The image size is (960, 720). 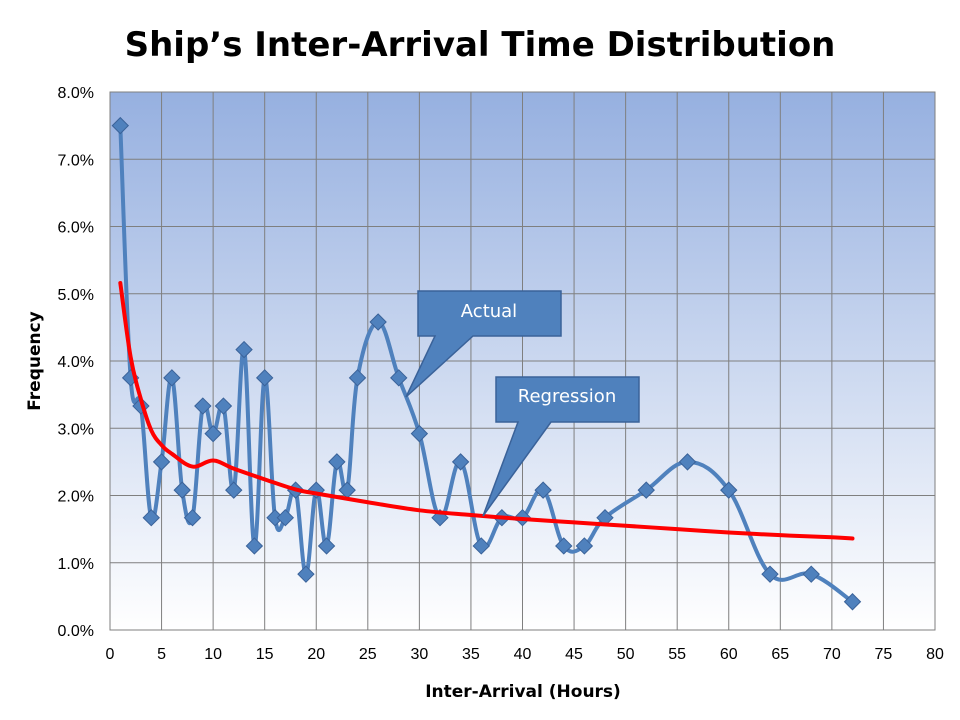 I want to click on y-tick-label: 5.0%, so click(x=76, y=295).